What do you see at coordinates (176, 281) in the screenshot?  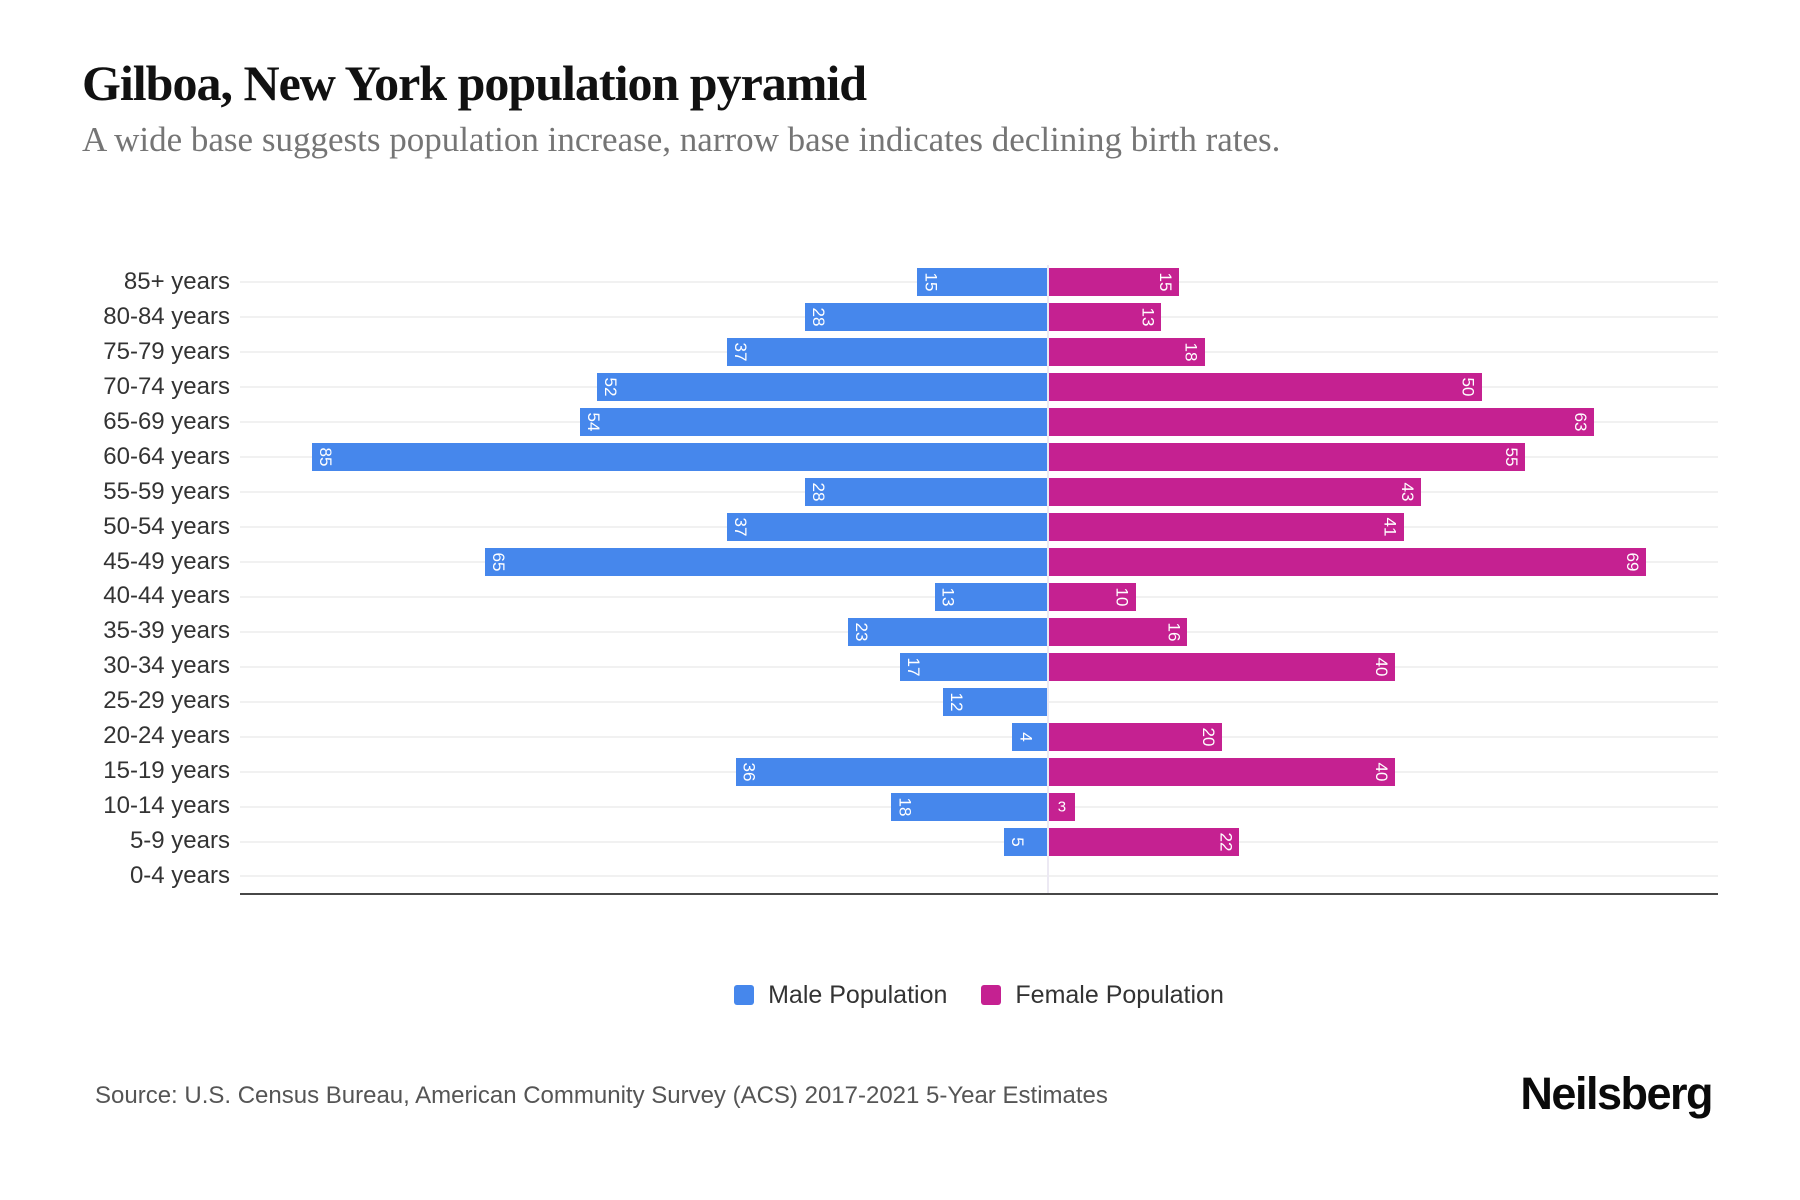 I see `age-group-label: 85+ years` at bounding box center [176, 281].